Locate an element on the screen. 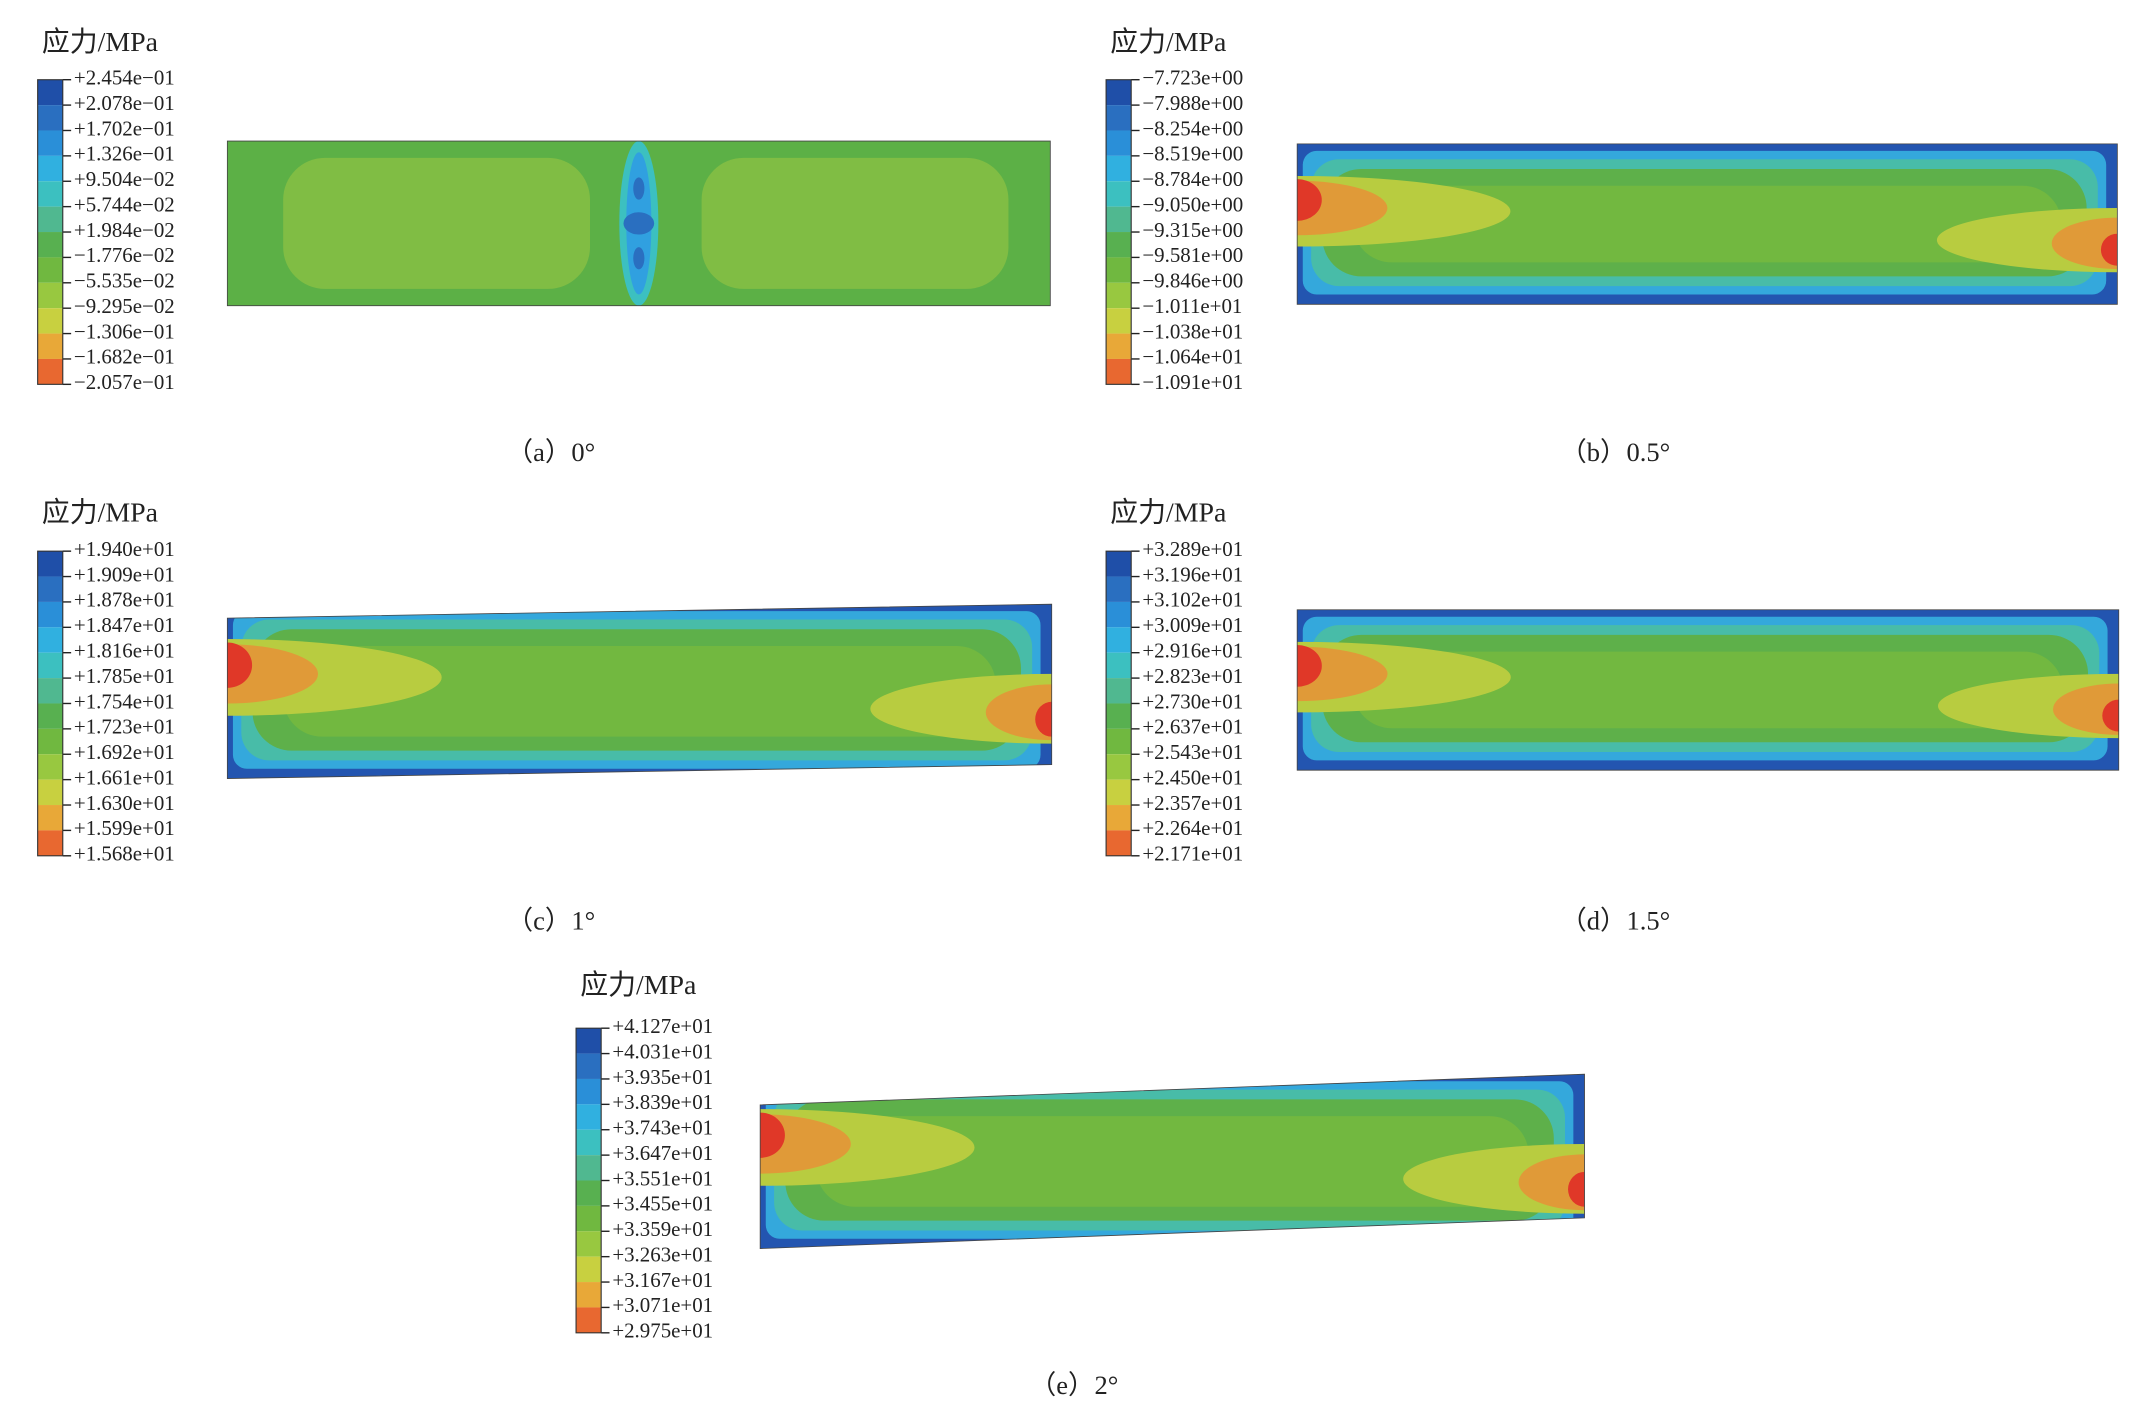 The image size is (2155, 1405). legend-label: −1.776e−02 is located at coordinates (124, 255).